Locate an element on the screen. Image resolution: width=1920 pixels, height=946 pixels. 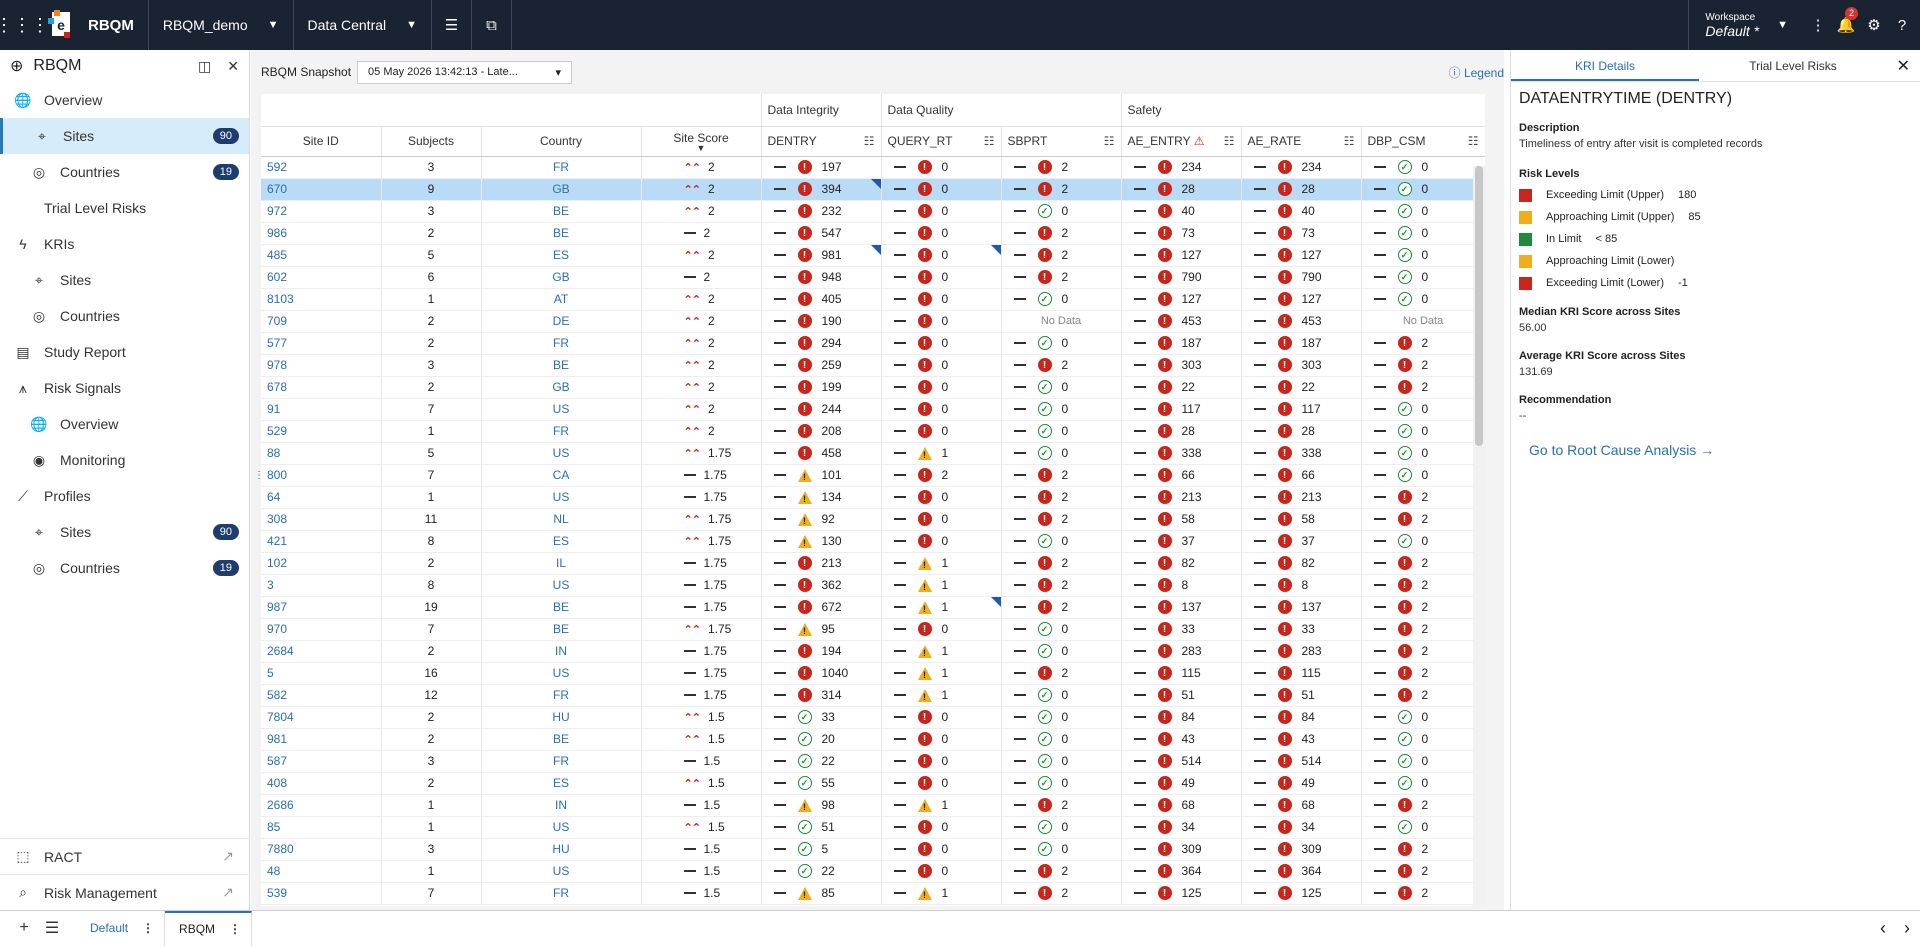
kri-cell-dentry: ! 92 is located at coordinates (821, 519).